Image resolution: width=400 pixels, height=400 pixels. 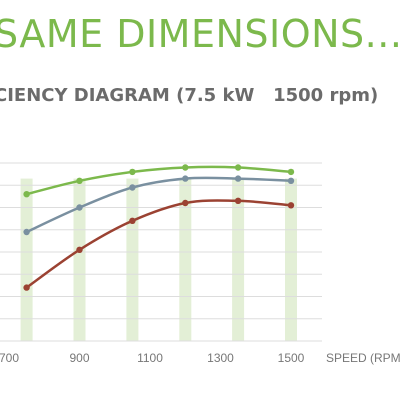 I want to click on x-tick-label: 1300, so click(x=220, y=358).